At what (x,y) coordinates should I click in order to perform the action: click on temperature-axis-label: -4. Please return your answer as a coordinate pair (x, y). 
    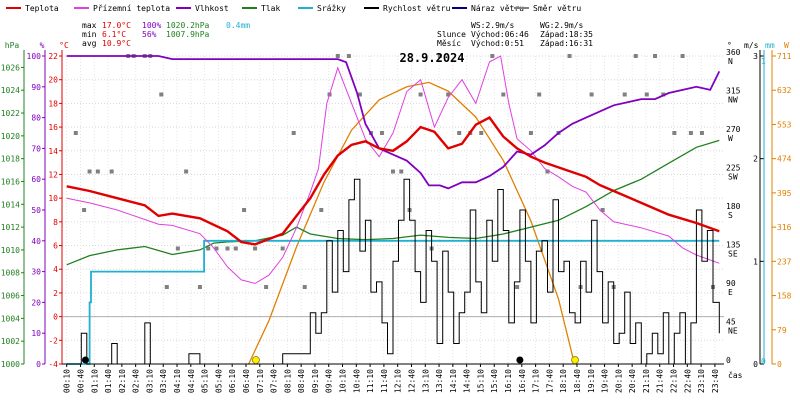
    Looking at the image, I should click on (53, 364).